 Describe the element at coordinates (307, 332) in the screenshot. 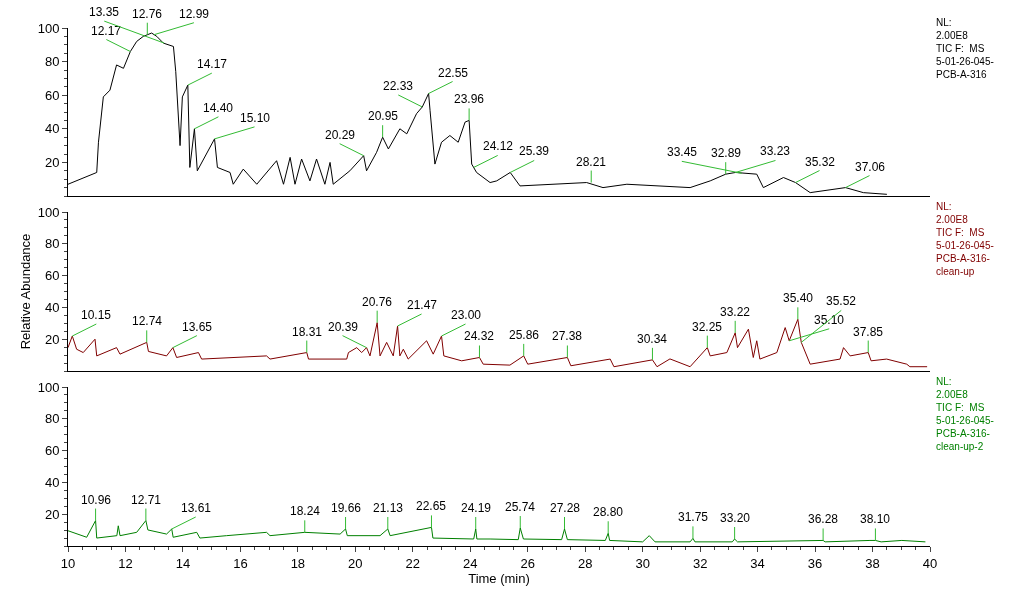

I see `annotation: 18.31` at that location.